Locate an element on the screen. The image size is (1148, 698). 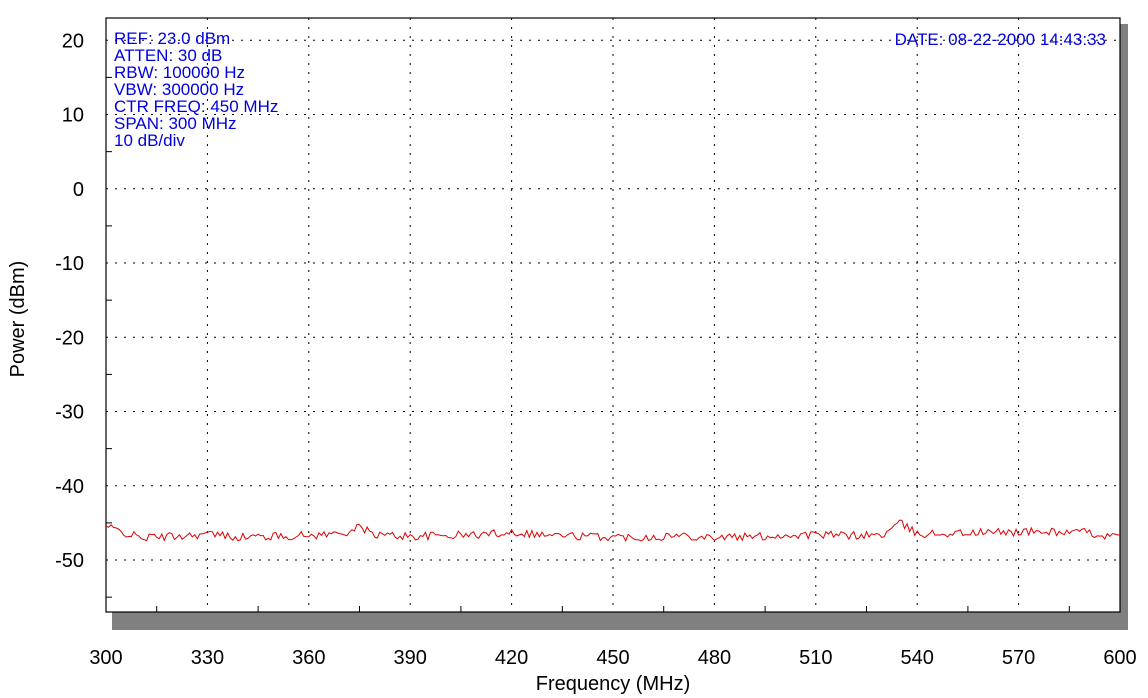
instrument-setting-line: SPAN: 300 MHz is located at coordinates (175, 123).